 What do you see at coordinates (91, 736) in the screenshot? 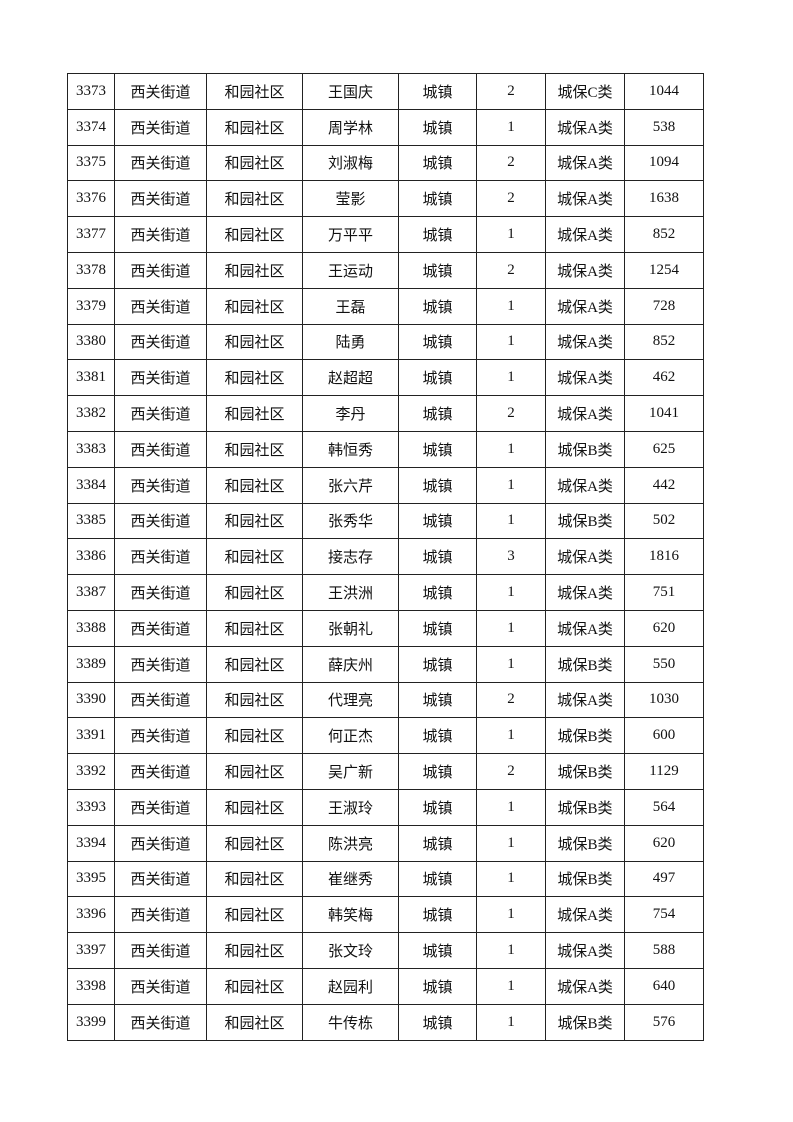
I see `row-number-cell: 3391` at bounding box center [91, 736].